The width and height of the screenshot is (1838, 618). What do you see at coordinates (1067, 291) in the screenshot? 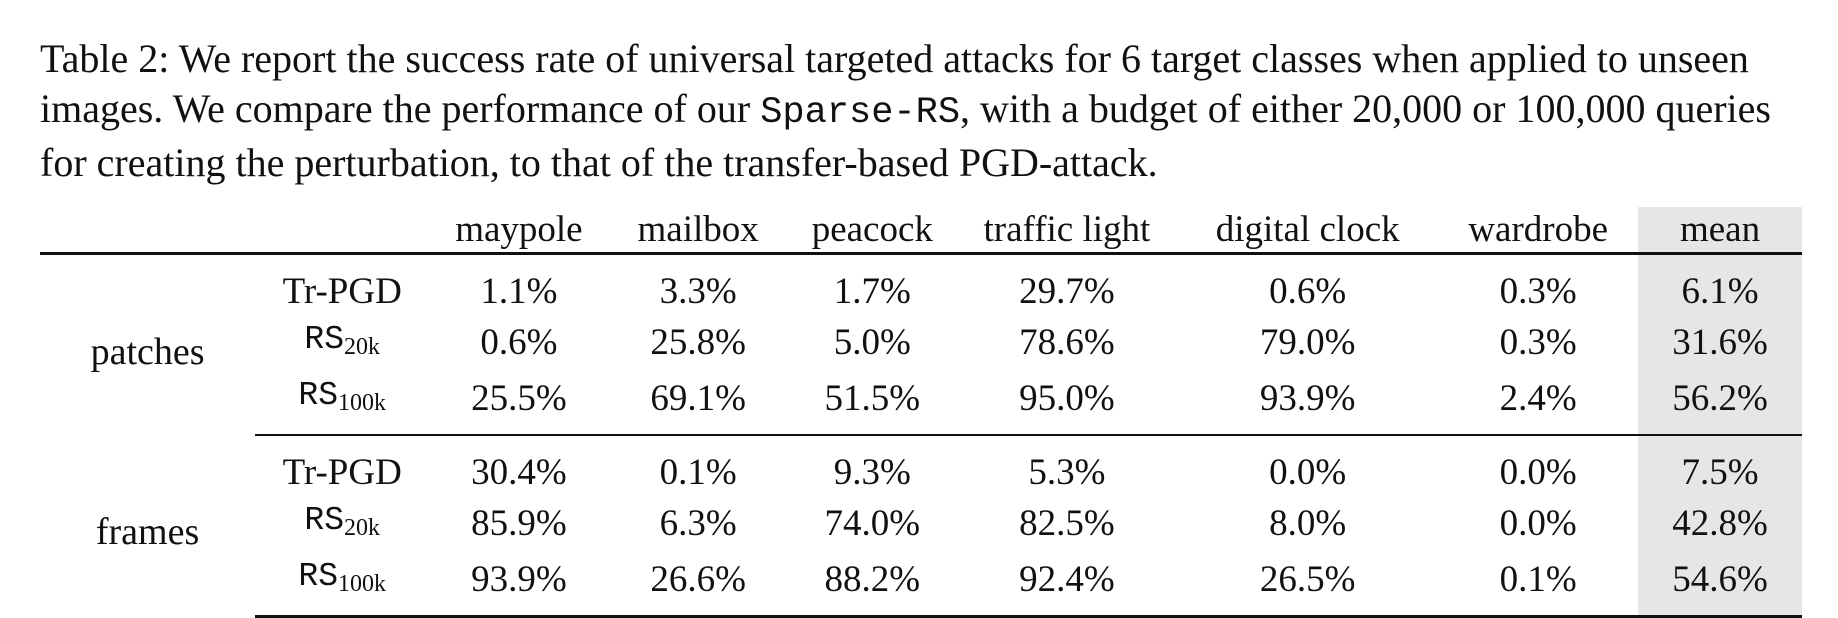
I see `table-cell: 29.7%` at bounding box center [1067, 291].